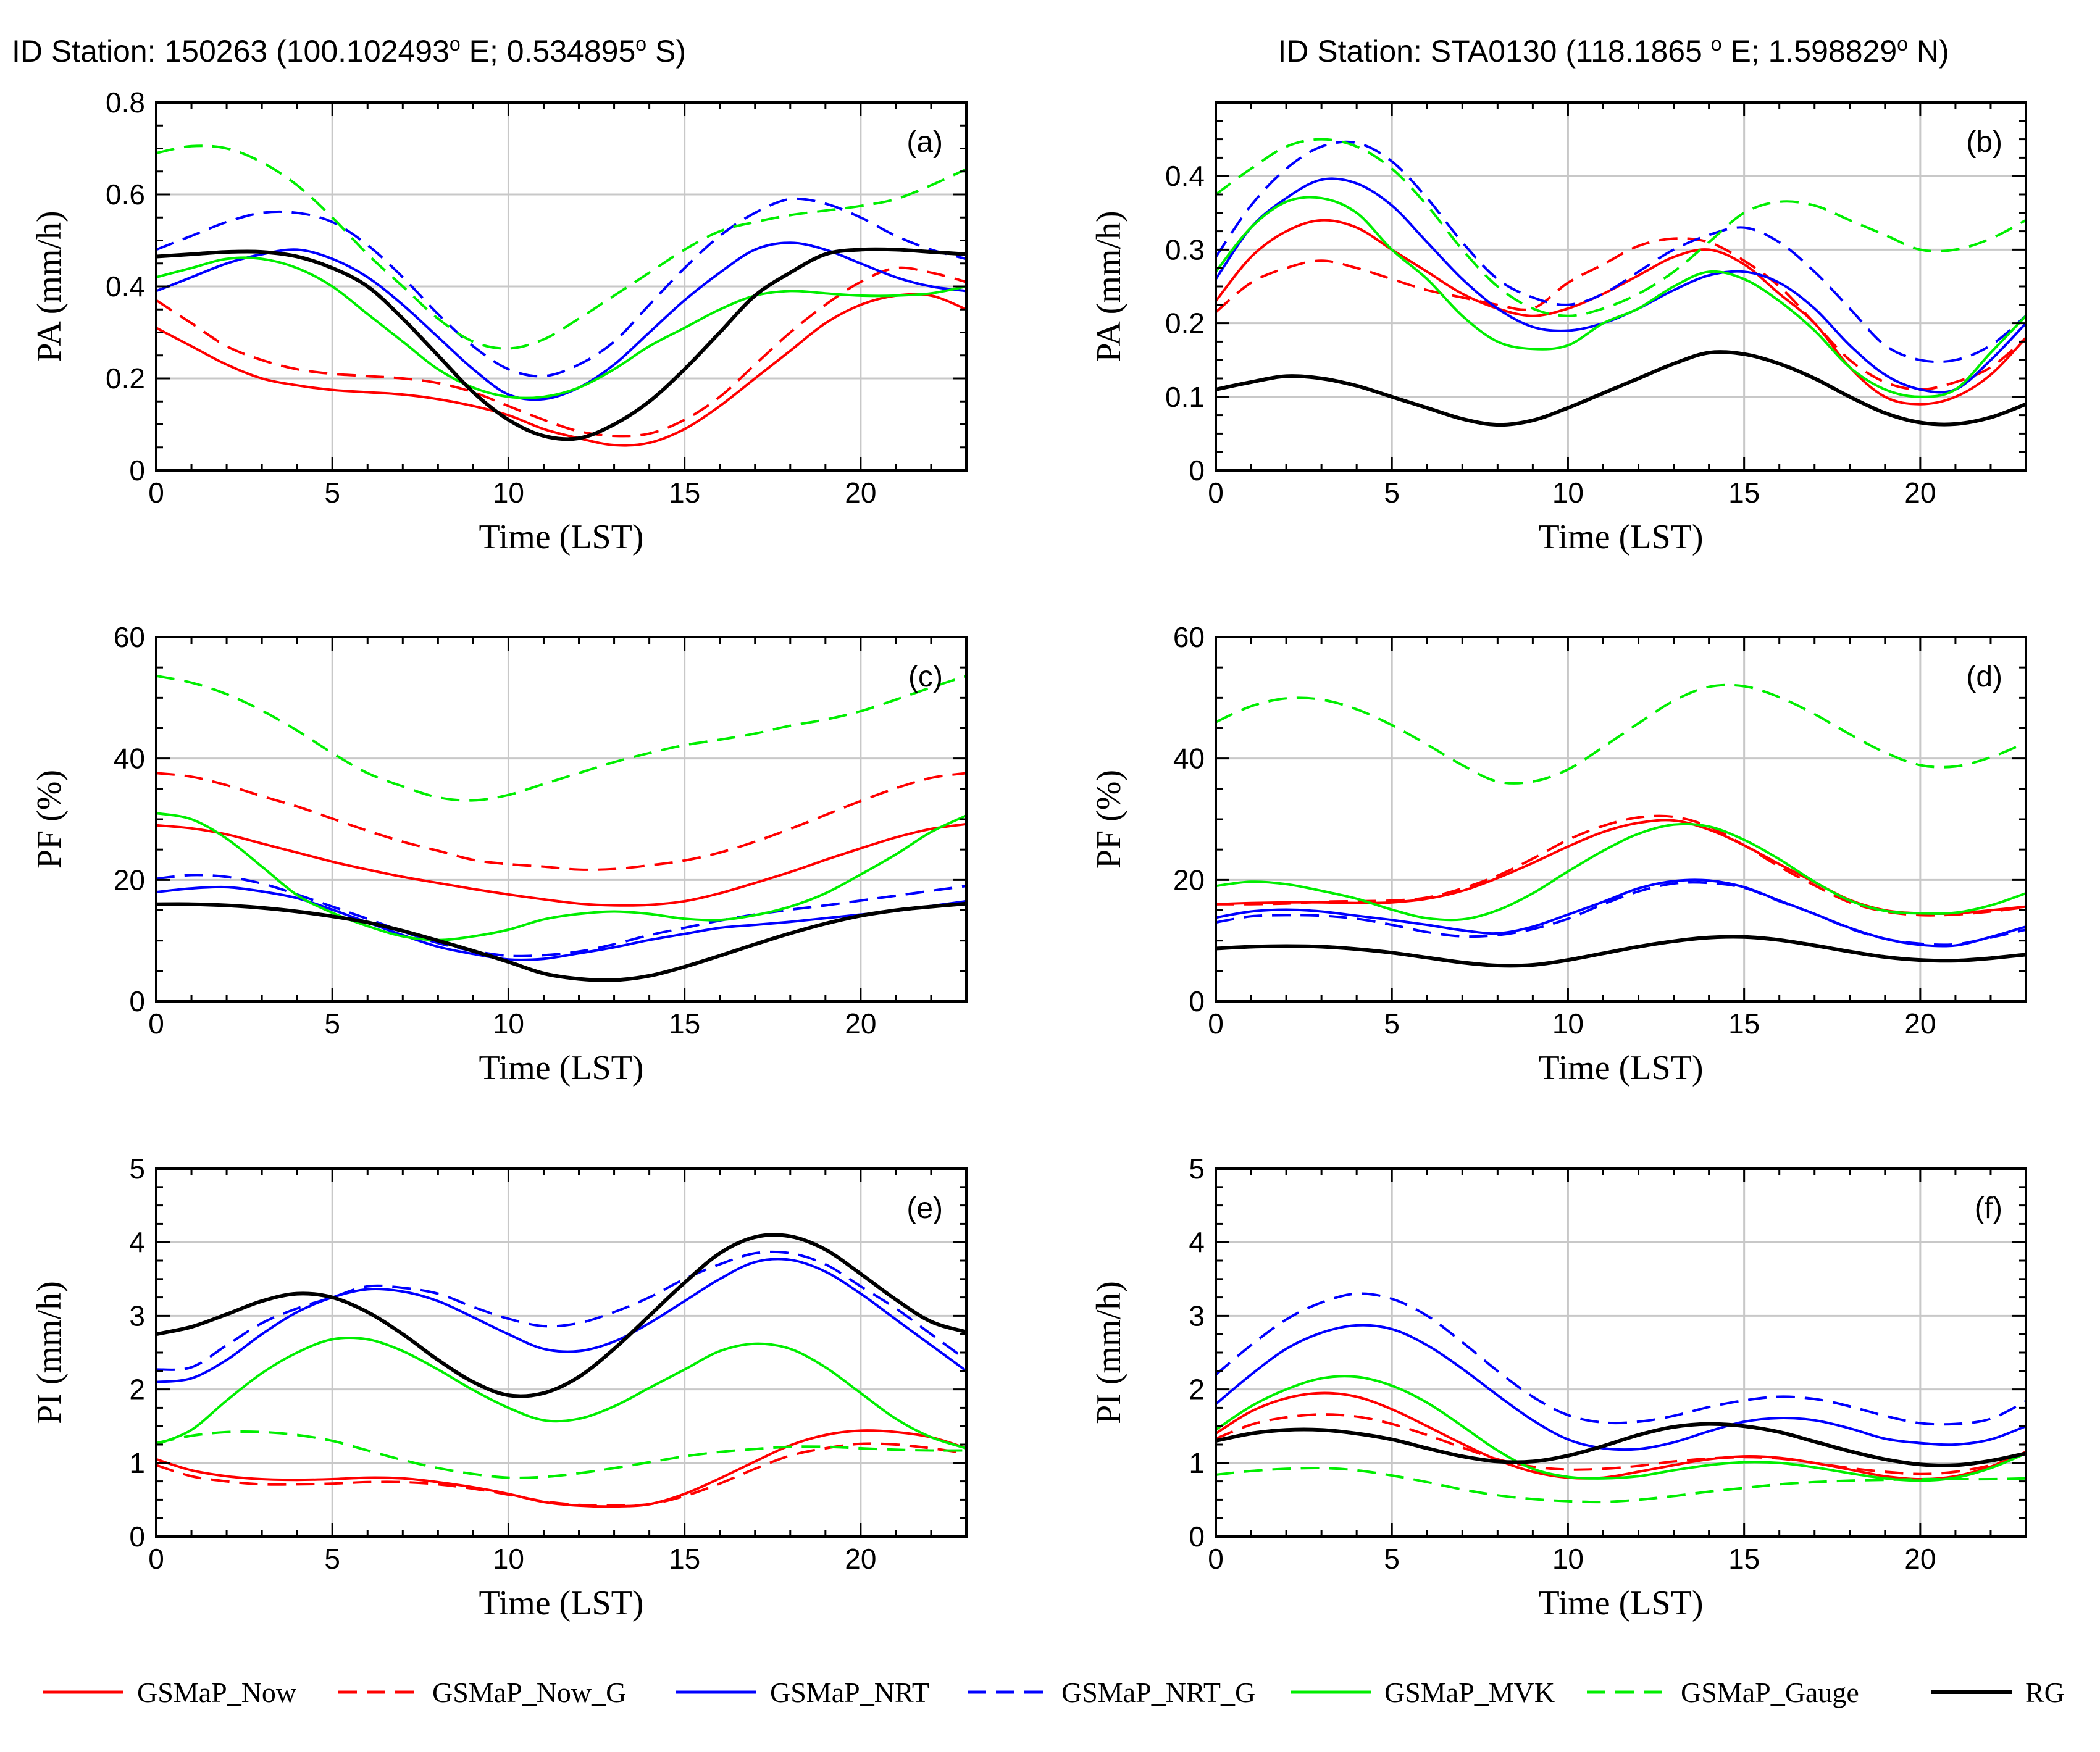  I want to click on x-axis-label-panel-c: Time (LST), so click(561, 1068).